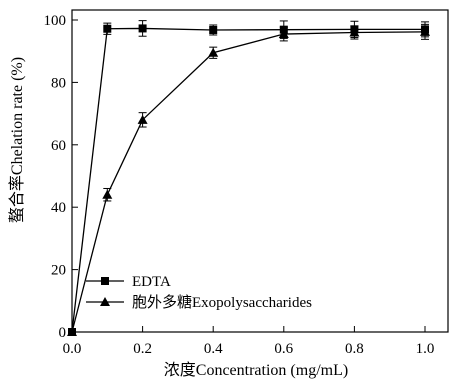 This screenshot has height=382, width=461. I want to click on x-tick-label: 0.0, so click(72, 349).